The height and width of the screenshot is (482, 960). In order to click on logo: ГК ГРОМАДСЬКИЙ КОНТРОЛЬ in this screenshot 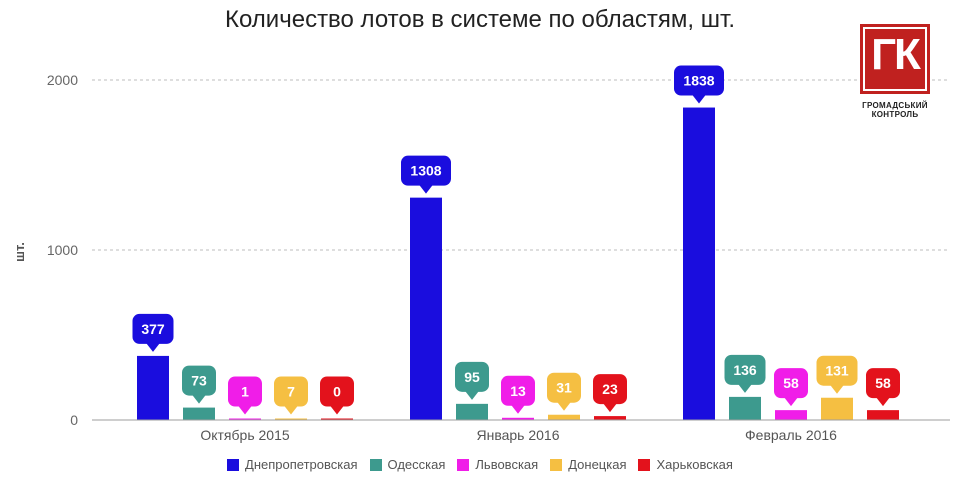, I will do `click(895, 71)`.